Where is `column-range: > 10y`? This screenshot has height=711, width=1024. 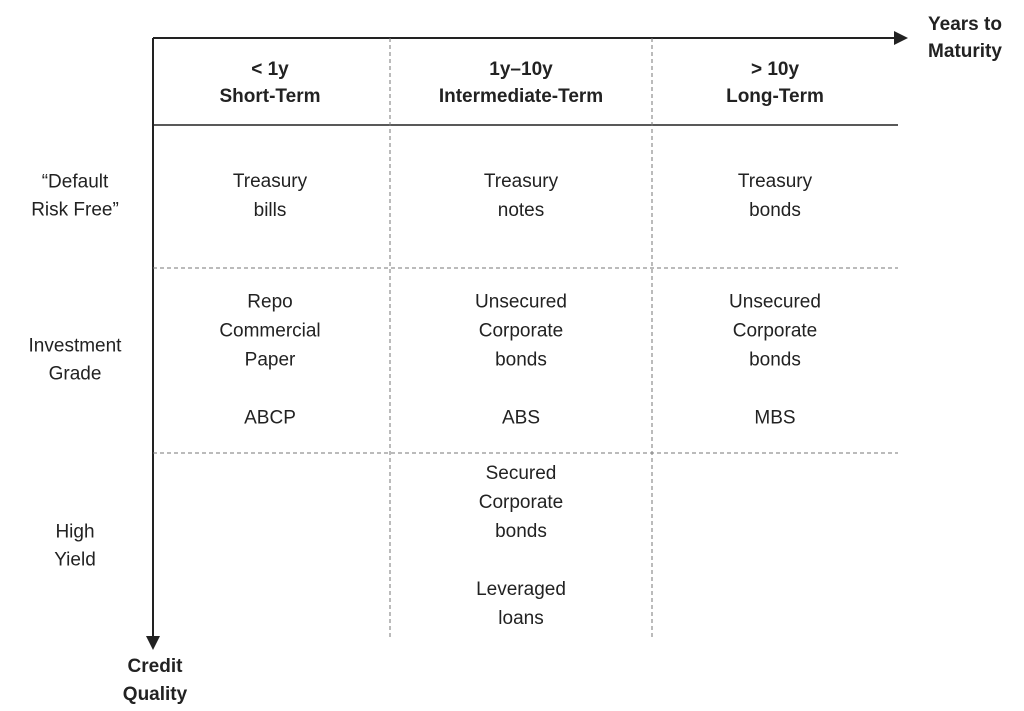
column-range: > 10y is located at coordinates (775, 69).